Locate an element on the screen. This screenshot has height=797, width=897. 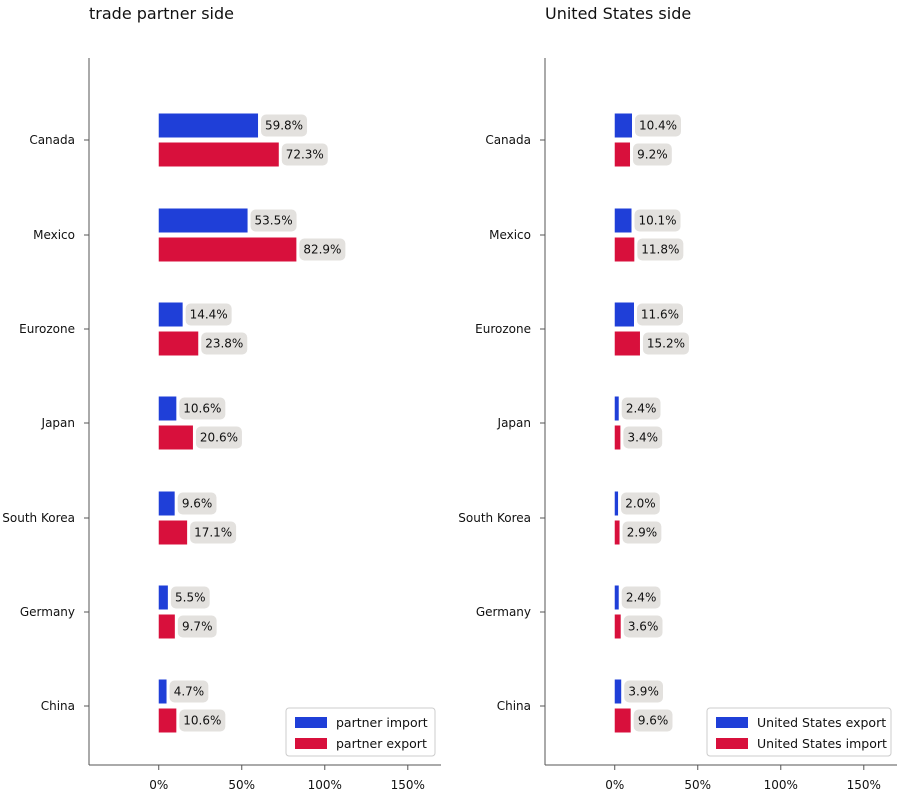
right-data-label: 2.9% is located at coordinates (642, 533).